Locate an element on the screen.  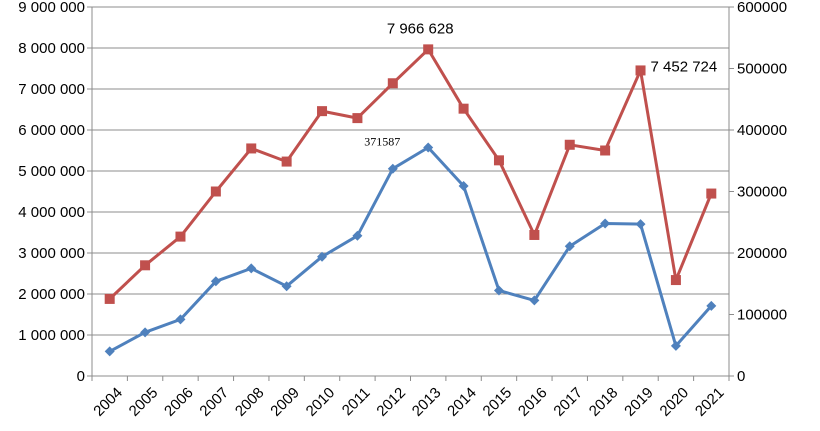
right-axis-tick-label: 200000 is located at coordinates (762, 253).